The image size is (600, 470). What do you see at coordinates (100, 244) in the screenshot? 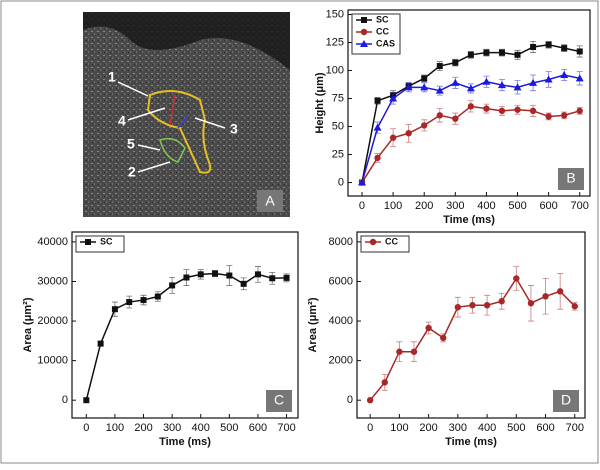
I see `legend: SC` at bounding box center [100, 244].